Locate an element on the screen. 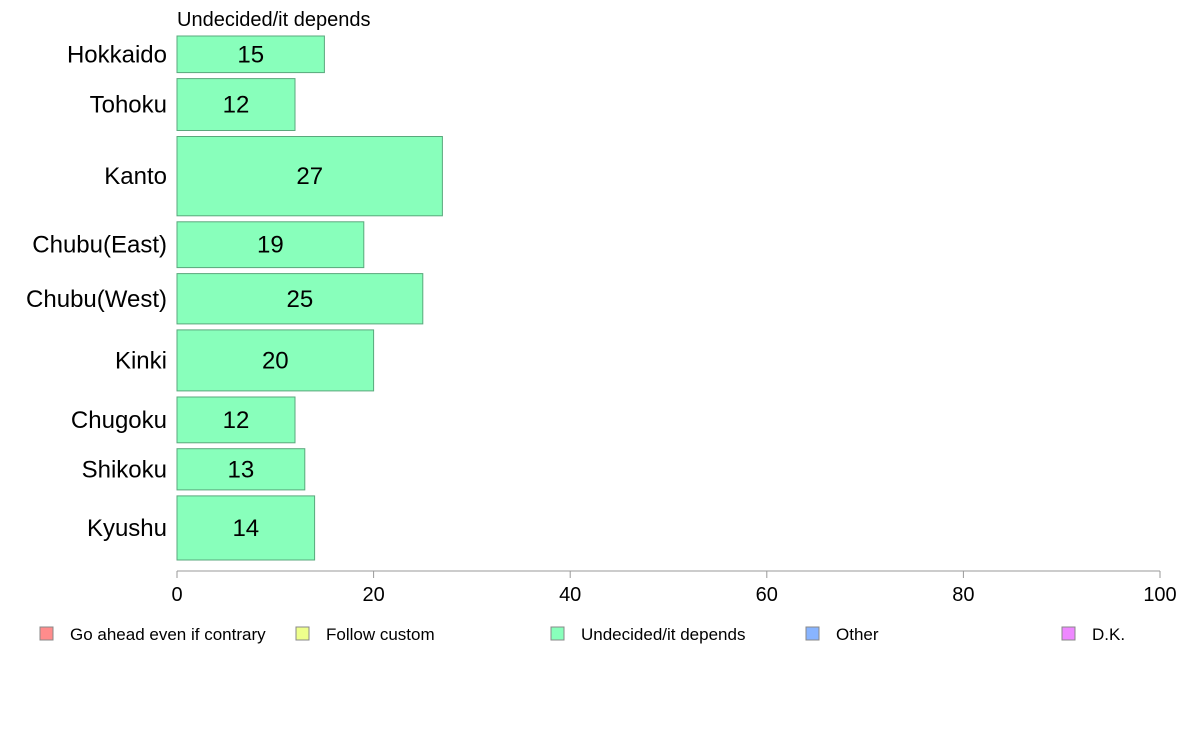 This screenshot has height=736, width=1188. bar-chugoku is located at coordinates (236, 420).